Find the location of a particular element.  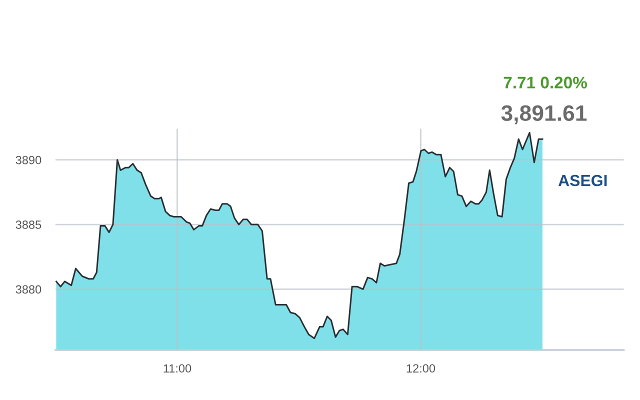

y-tick-label: 3880 is located at coordinates (29, 289).